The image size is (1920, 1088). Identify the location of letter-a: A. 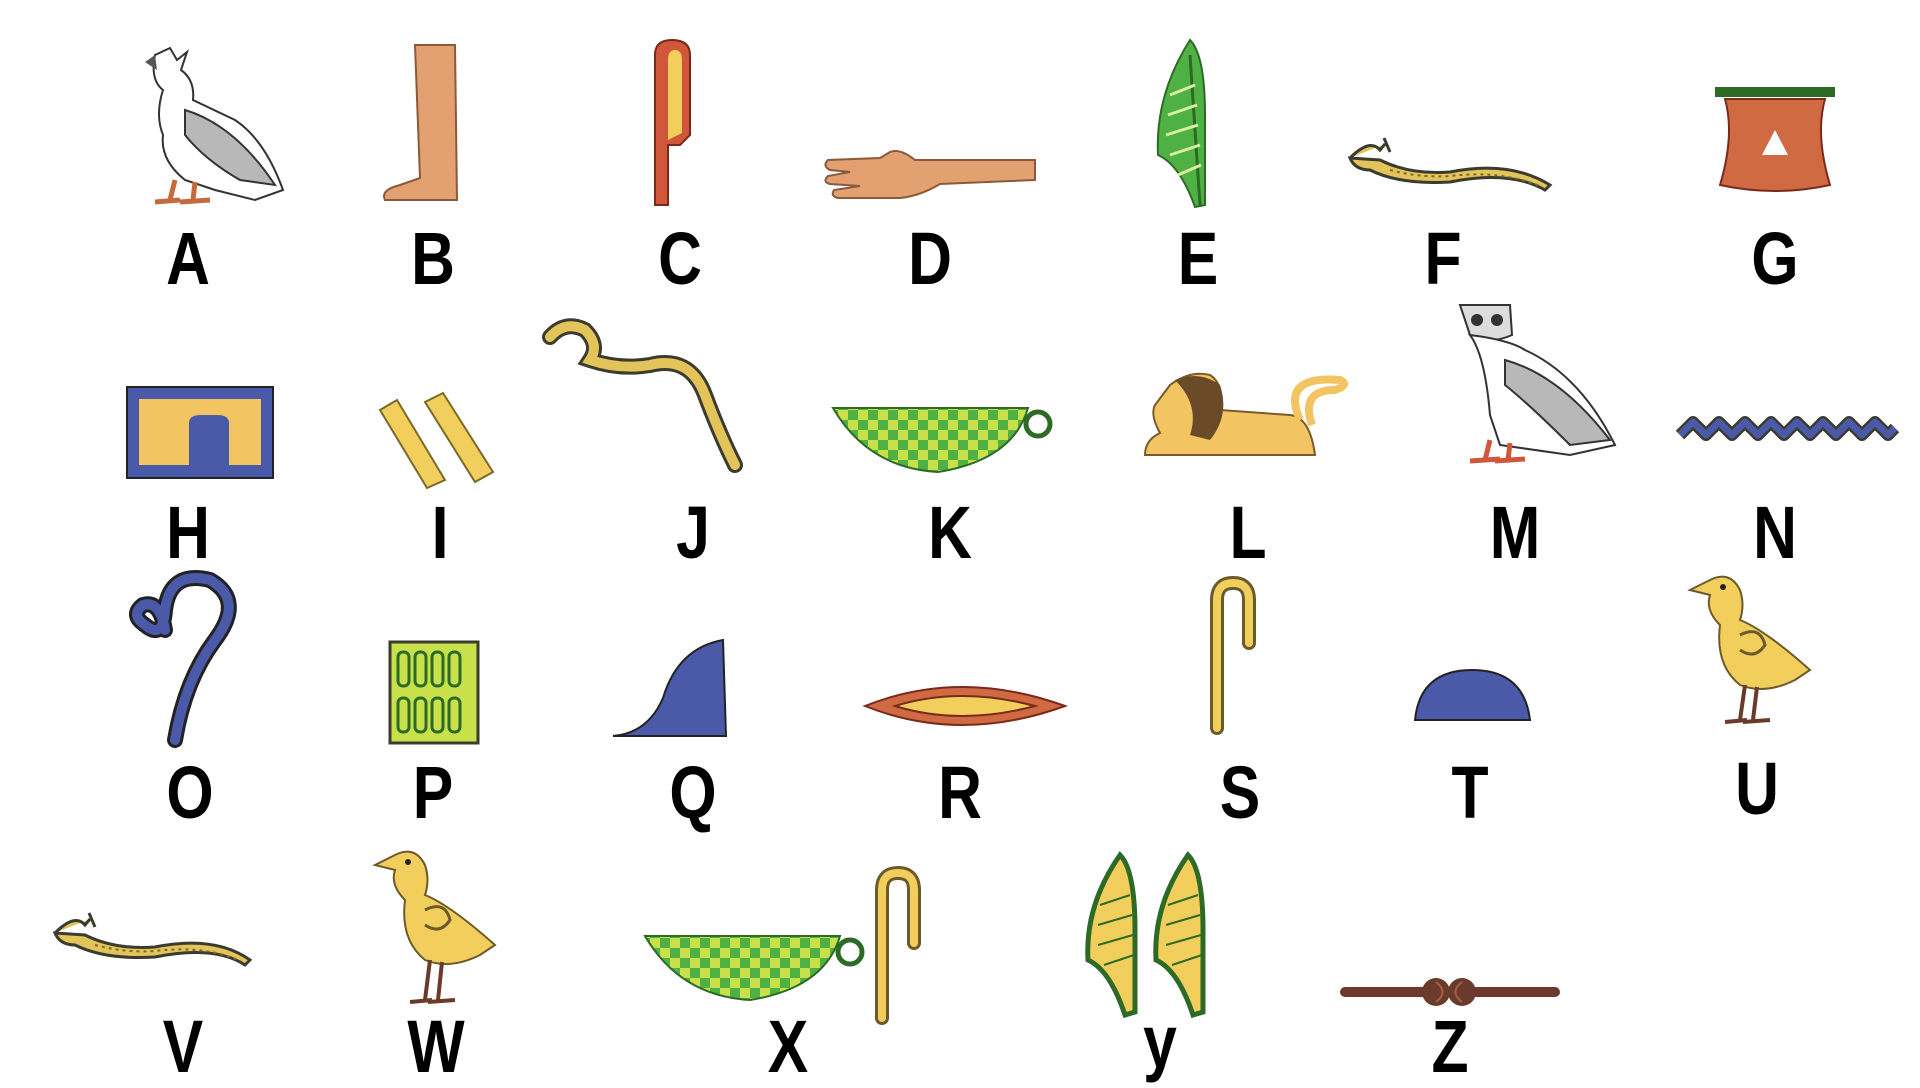
(188, 258).